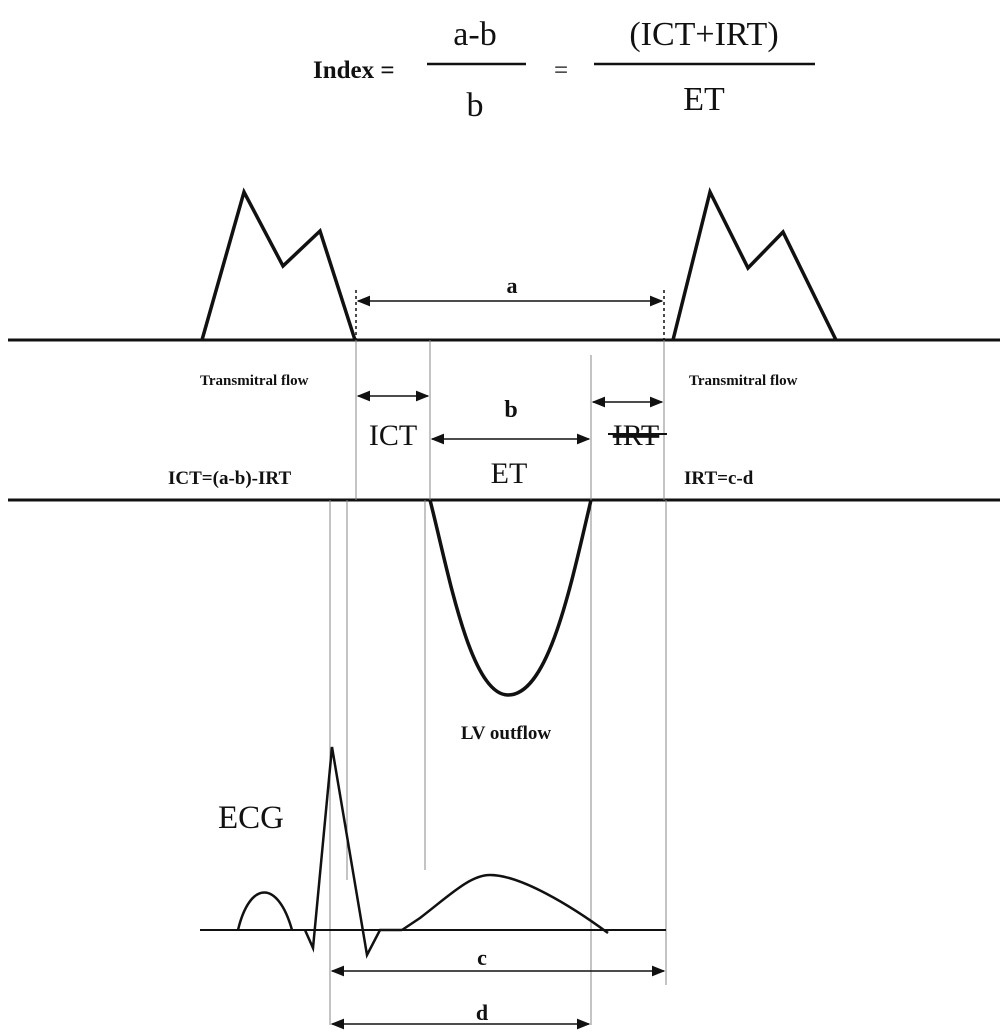 The image size is (1000, 1034). Describe the element at coordinates (433, 852) in the screenshot. I see `ecg-trace` at that location.